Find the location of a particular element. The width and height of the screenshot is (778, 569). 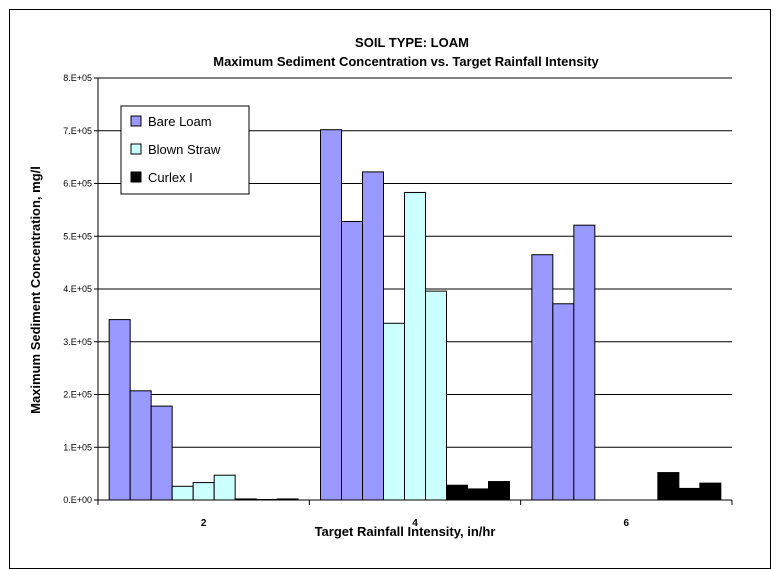

y-tick-label: 4.E+05 is located at coordinates (77, 289).